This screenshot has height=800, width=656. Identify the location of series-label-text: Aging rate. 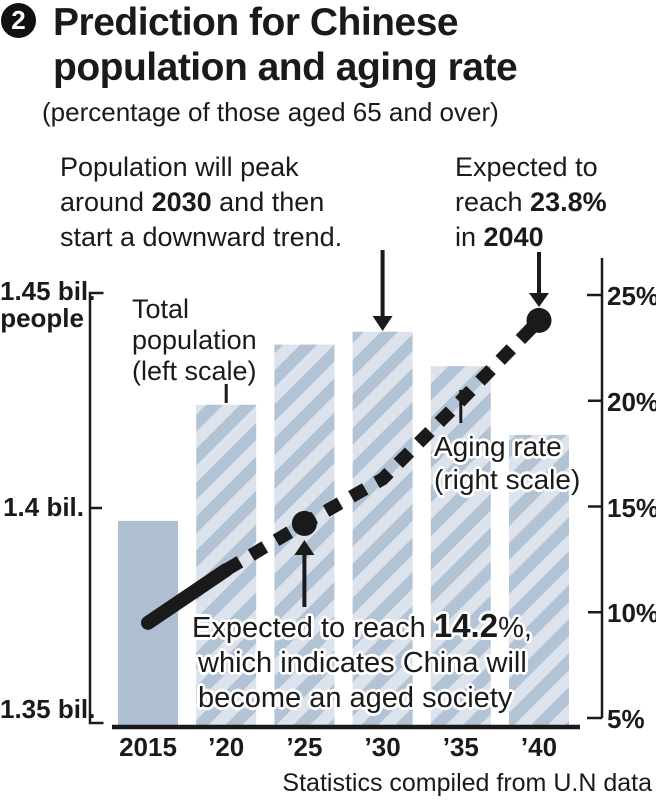
(498, 446).